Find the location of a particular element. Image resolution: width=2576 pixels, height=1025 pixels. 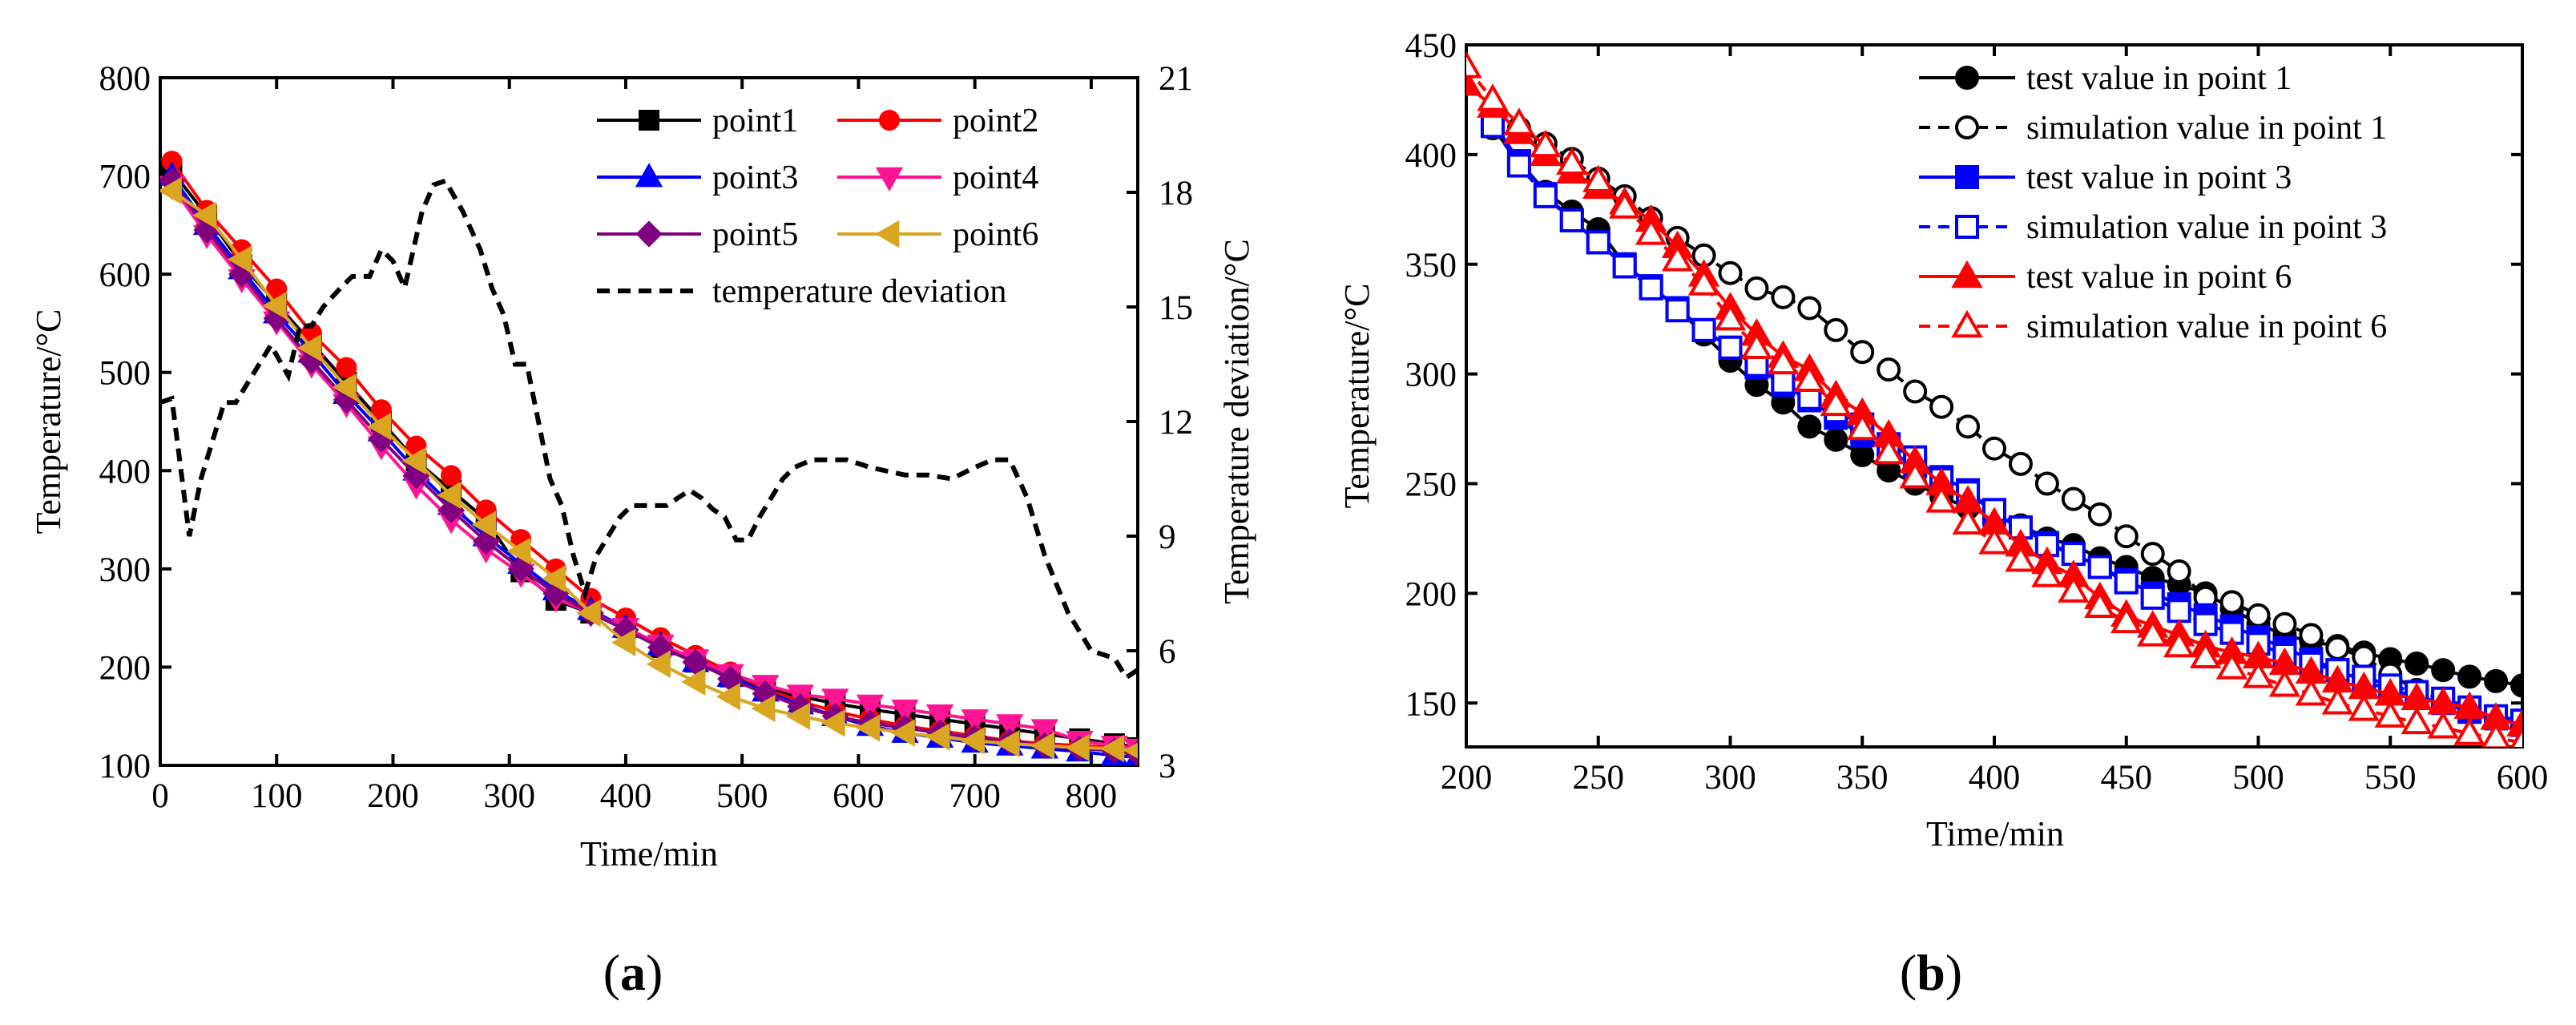

y2-tick-label: 15 is located at coordinates (1176, 308).